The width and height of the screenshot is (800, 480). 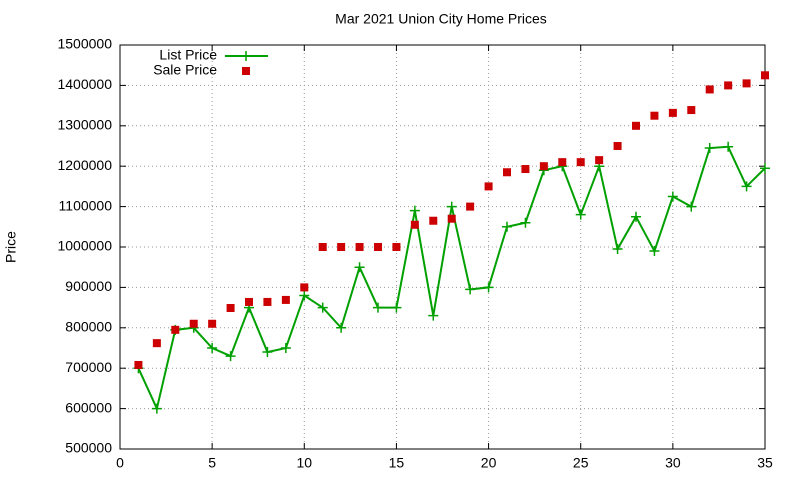 What do you see at coordinates (84, 125) in the screenshot?
I see `y-tick-label: 1300000` at bounding box center [84, 125].